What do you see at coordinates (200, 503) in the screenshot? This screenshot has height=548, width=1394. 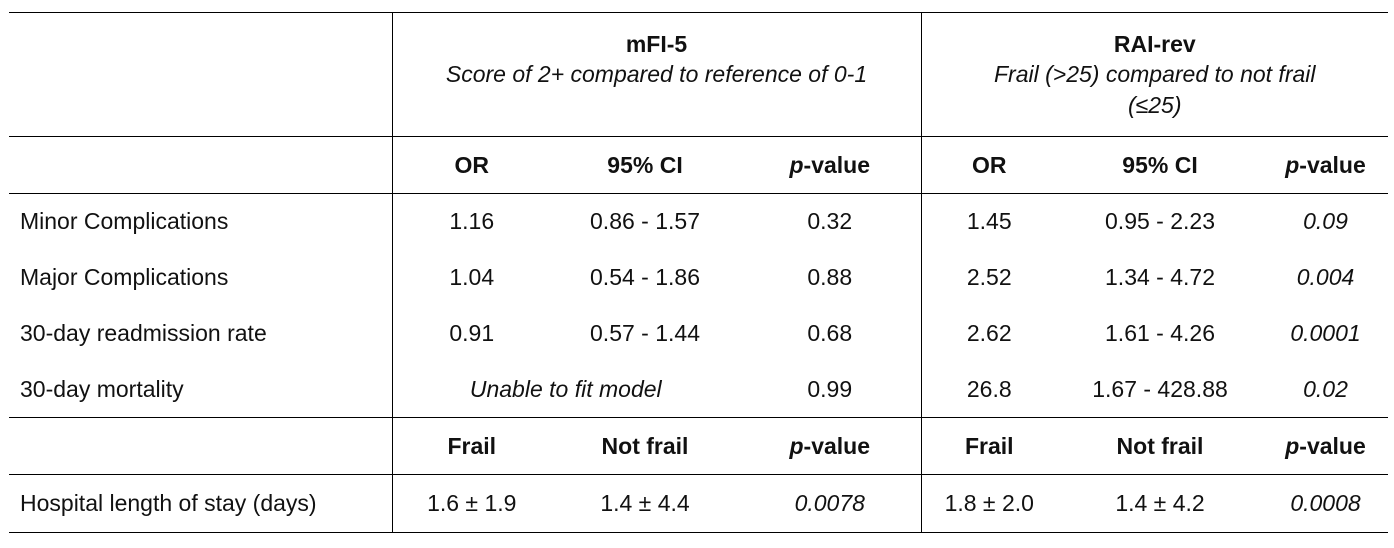 I see `row-label: Hospital length of stay (days)` at bounding box center [200, 503].